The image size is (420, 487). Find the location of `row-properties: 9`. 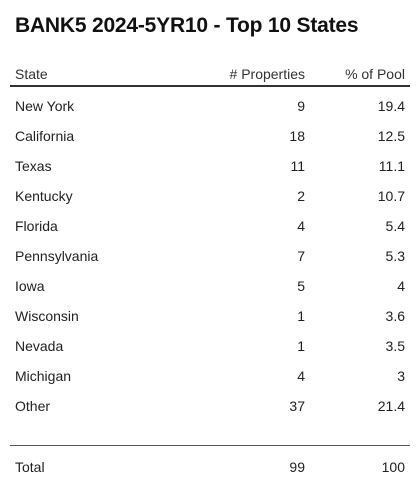

row-properties: 9 is located at coordinates (301, 106).